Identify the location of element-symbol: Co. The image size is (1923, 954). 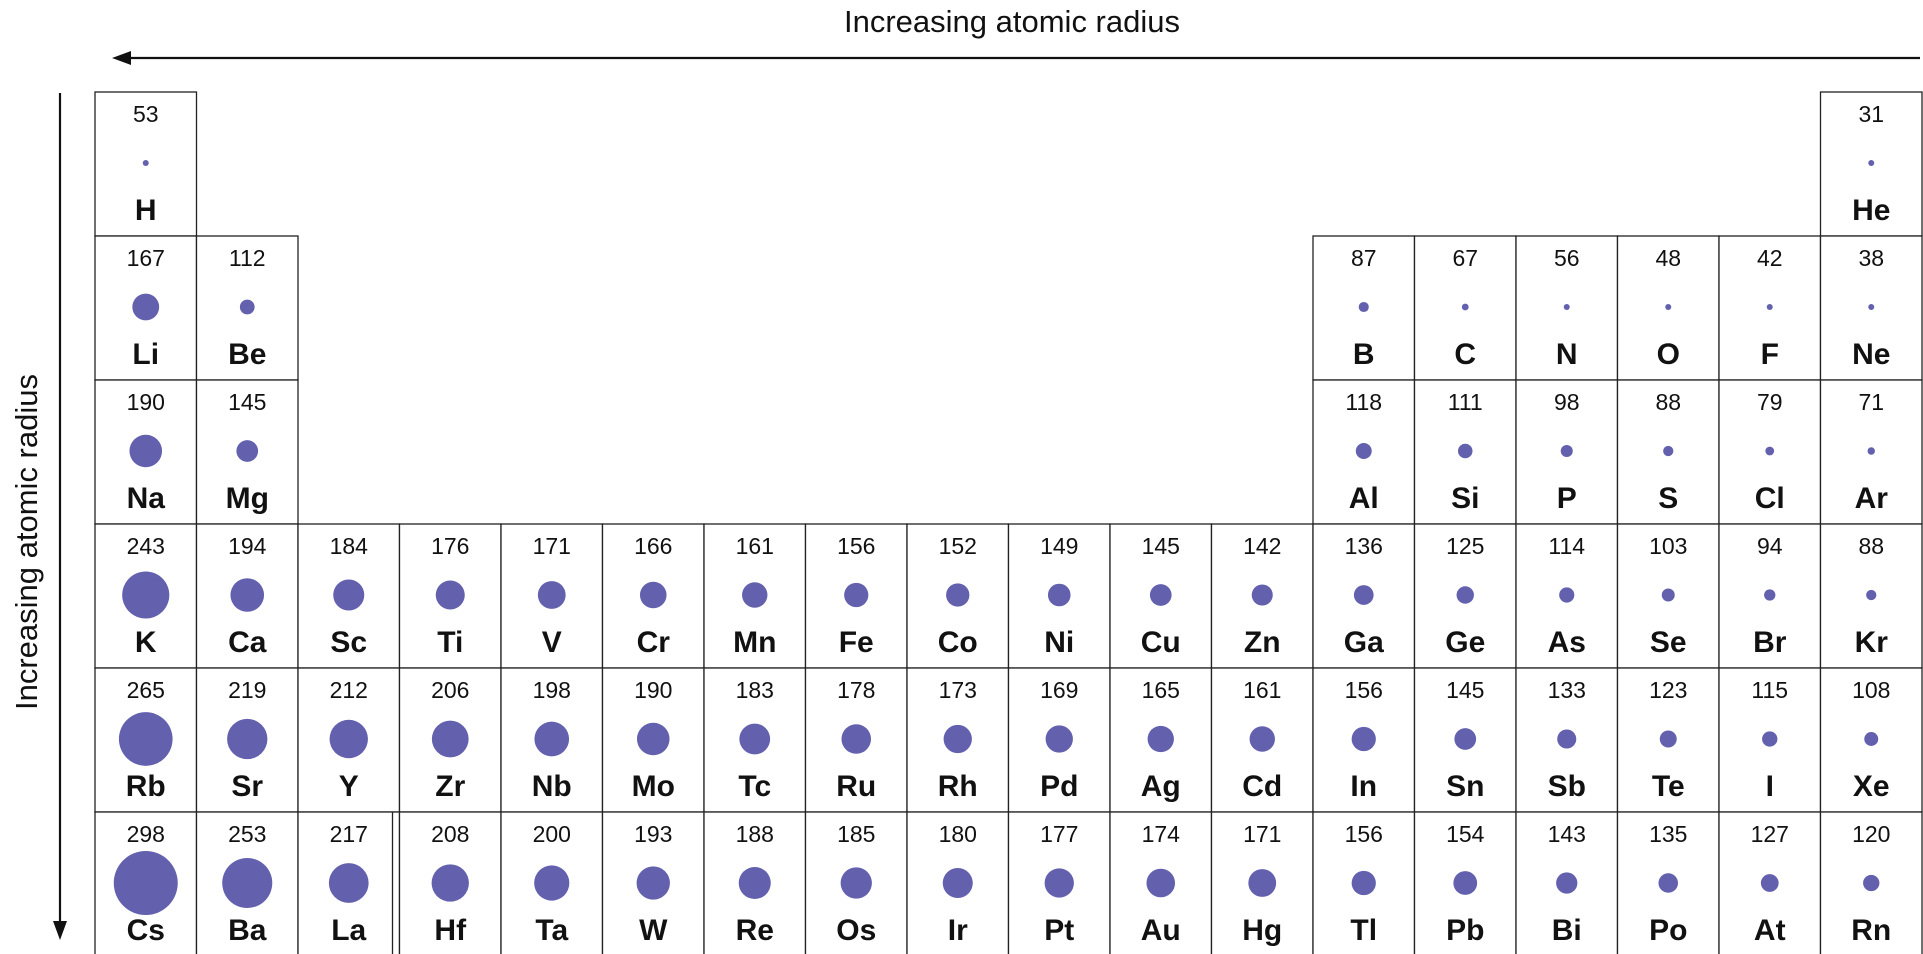
(958, 642).